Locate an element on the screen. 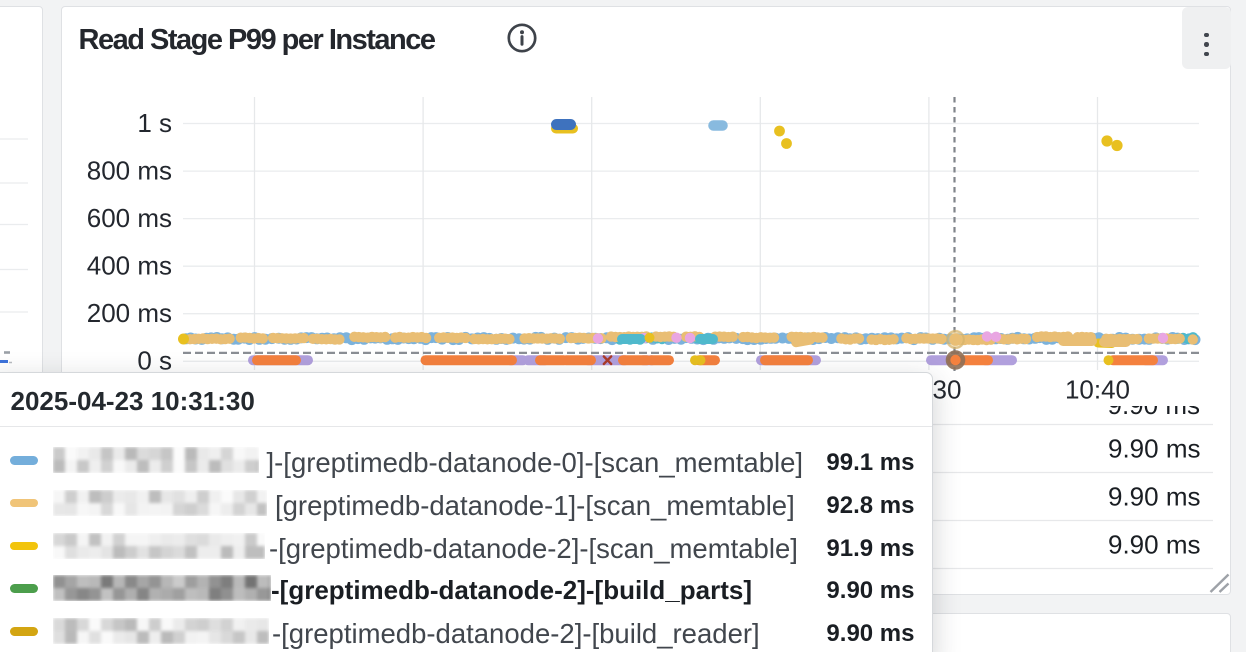 Image resolution: width=1246 pixels, height=652 pixels. svg-text: 600 ms is located at coordinates (129, 218).